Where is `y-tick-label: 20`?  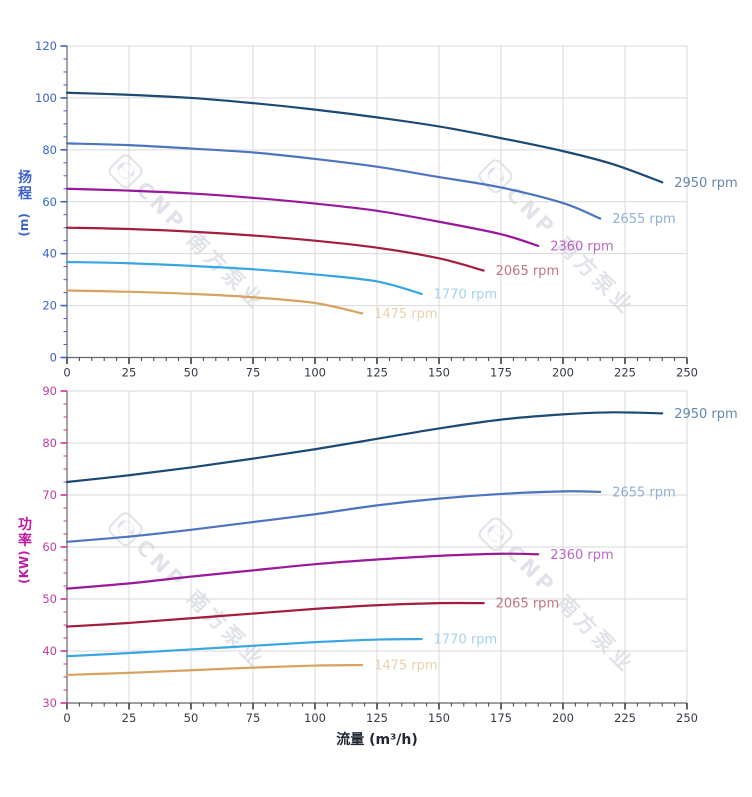
y-tick-label: 20 is located at coordinates (49, 306).